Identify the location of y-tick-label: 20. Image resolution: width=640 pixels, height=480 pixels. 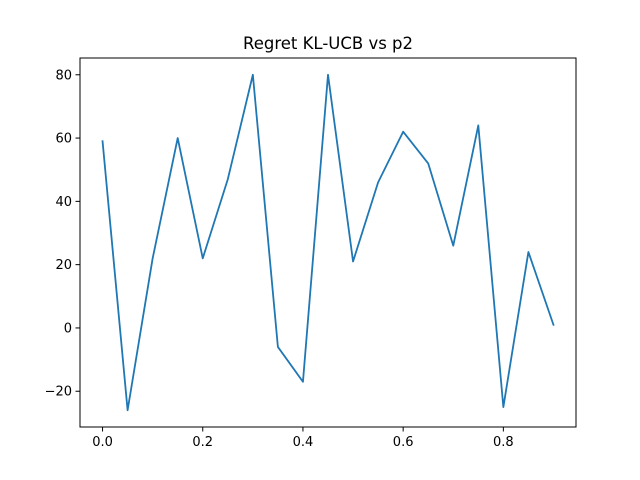
(63, 265).